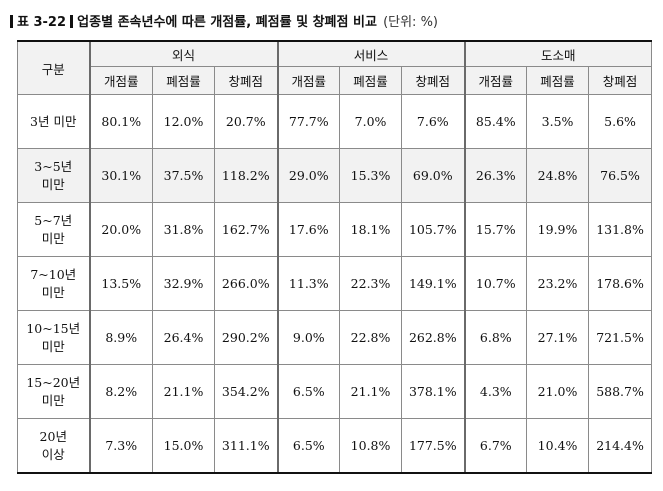  Describe the element at coordinates (120, 446) in the screenshot. I see `table-cell: 7.3%` at that location.